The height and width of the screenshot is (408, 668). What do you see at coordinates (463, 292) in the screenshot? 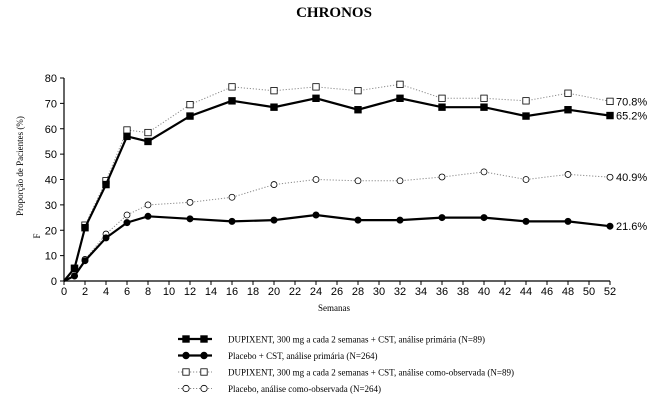
I see `x-tick-label: 38` at bounding box center [463, 292].